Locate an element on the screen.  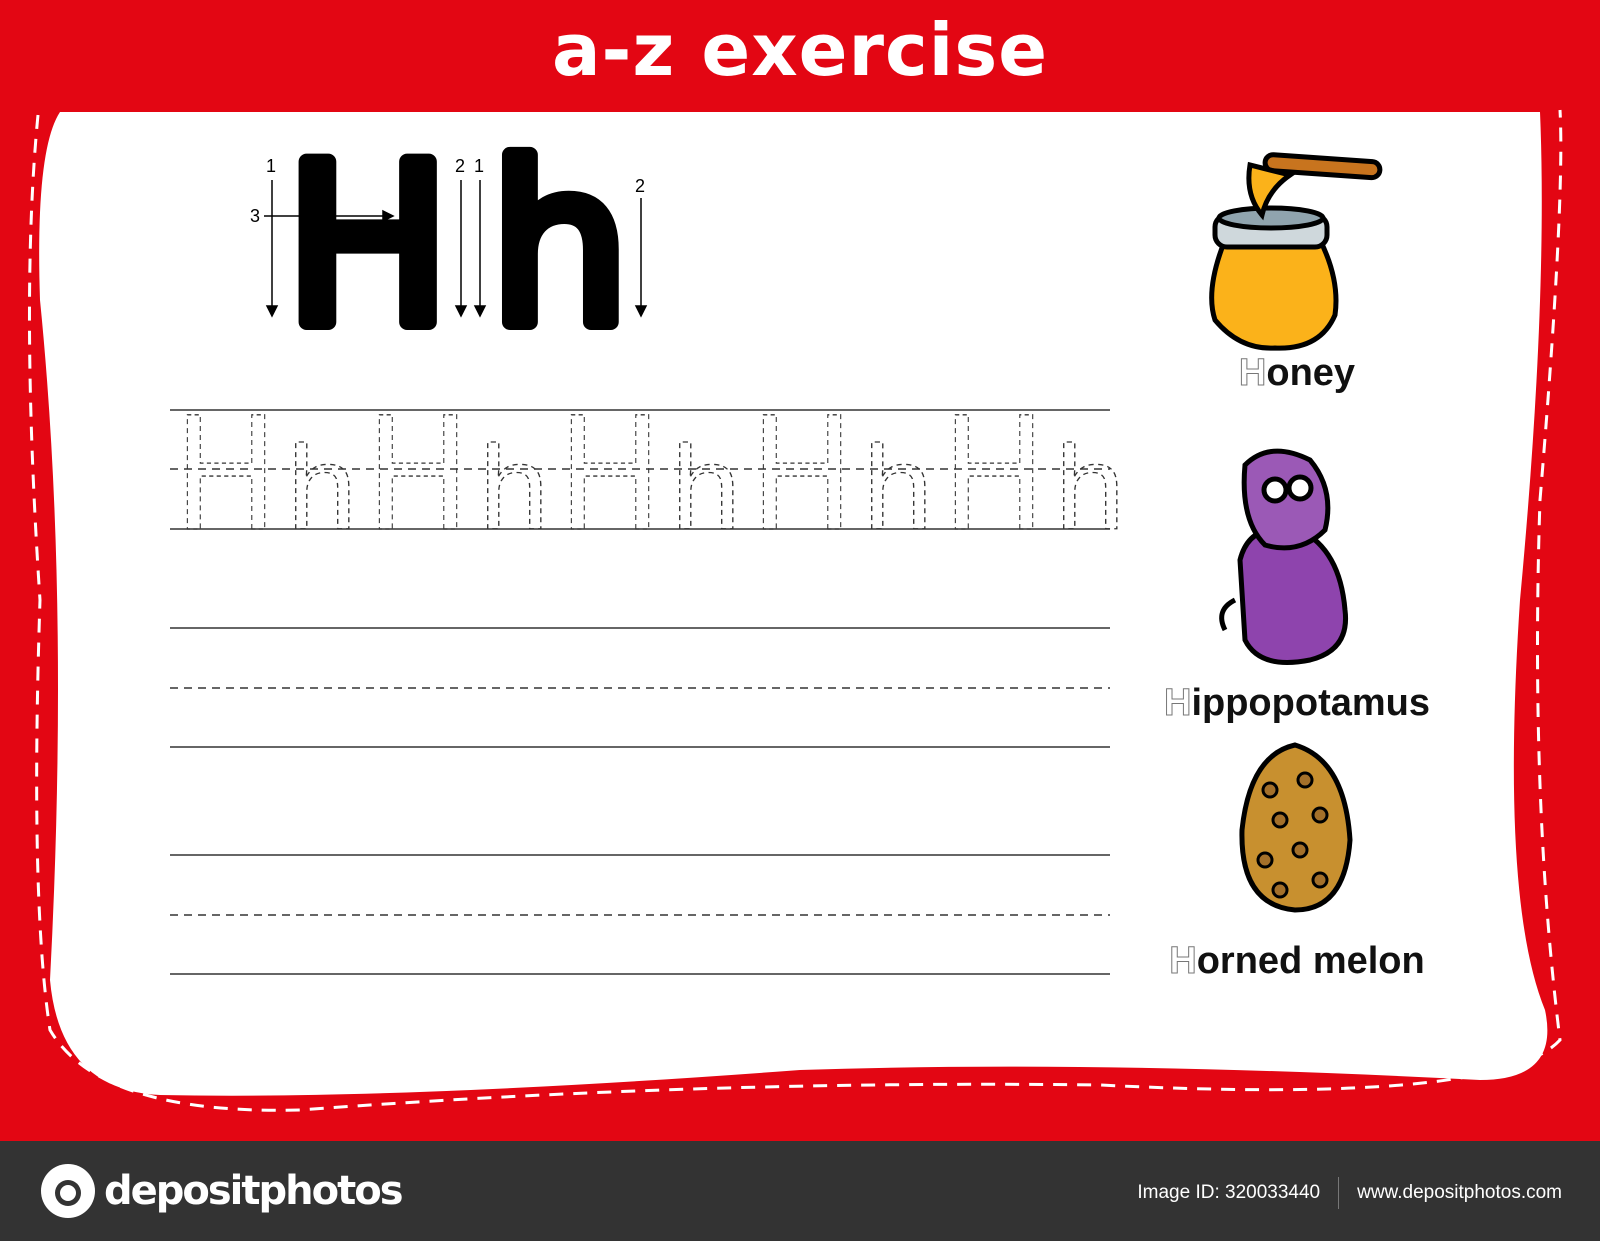
image-id: Image ID: 320033440 is located at coordinates (1229, 1192).